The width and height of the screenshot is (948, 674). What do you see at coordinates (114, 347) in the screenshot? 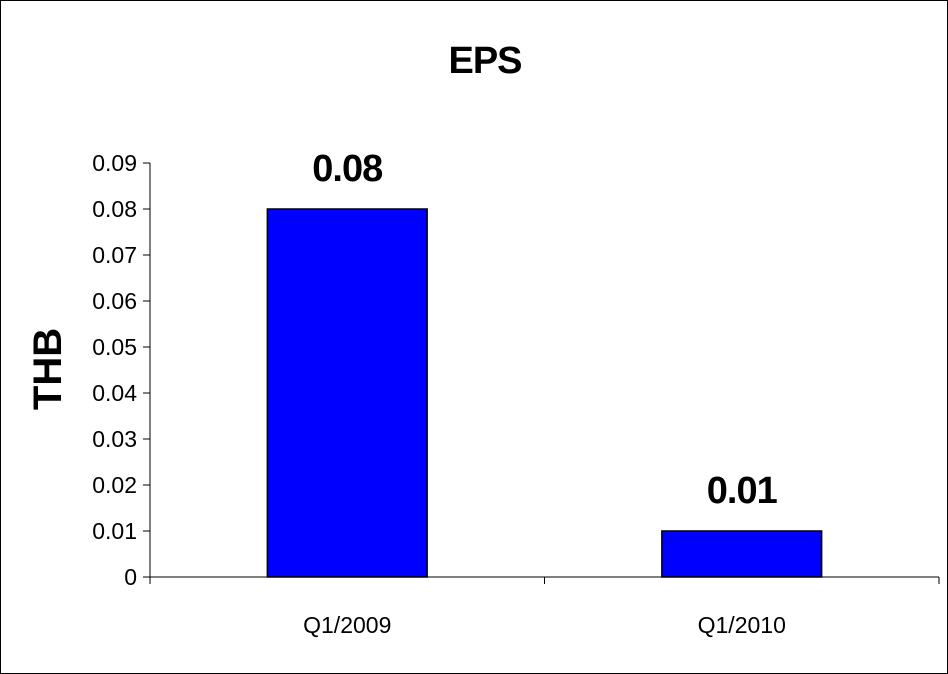
I see `y-tick-label: 0.05` at bounding box center [114, 347].